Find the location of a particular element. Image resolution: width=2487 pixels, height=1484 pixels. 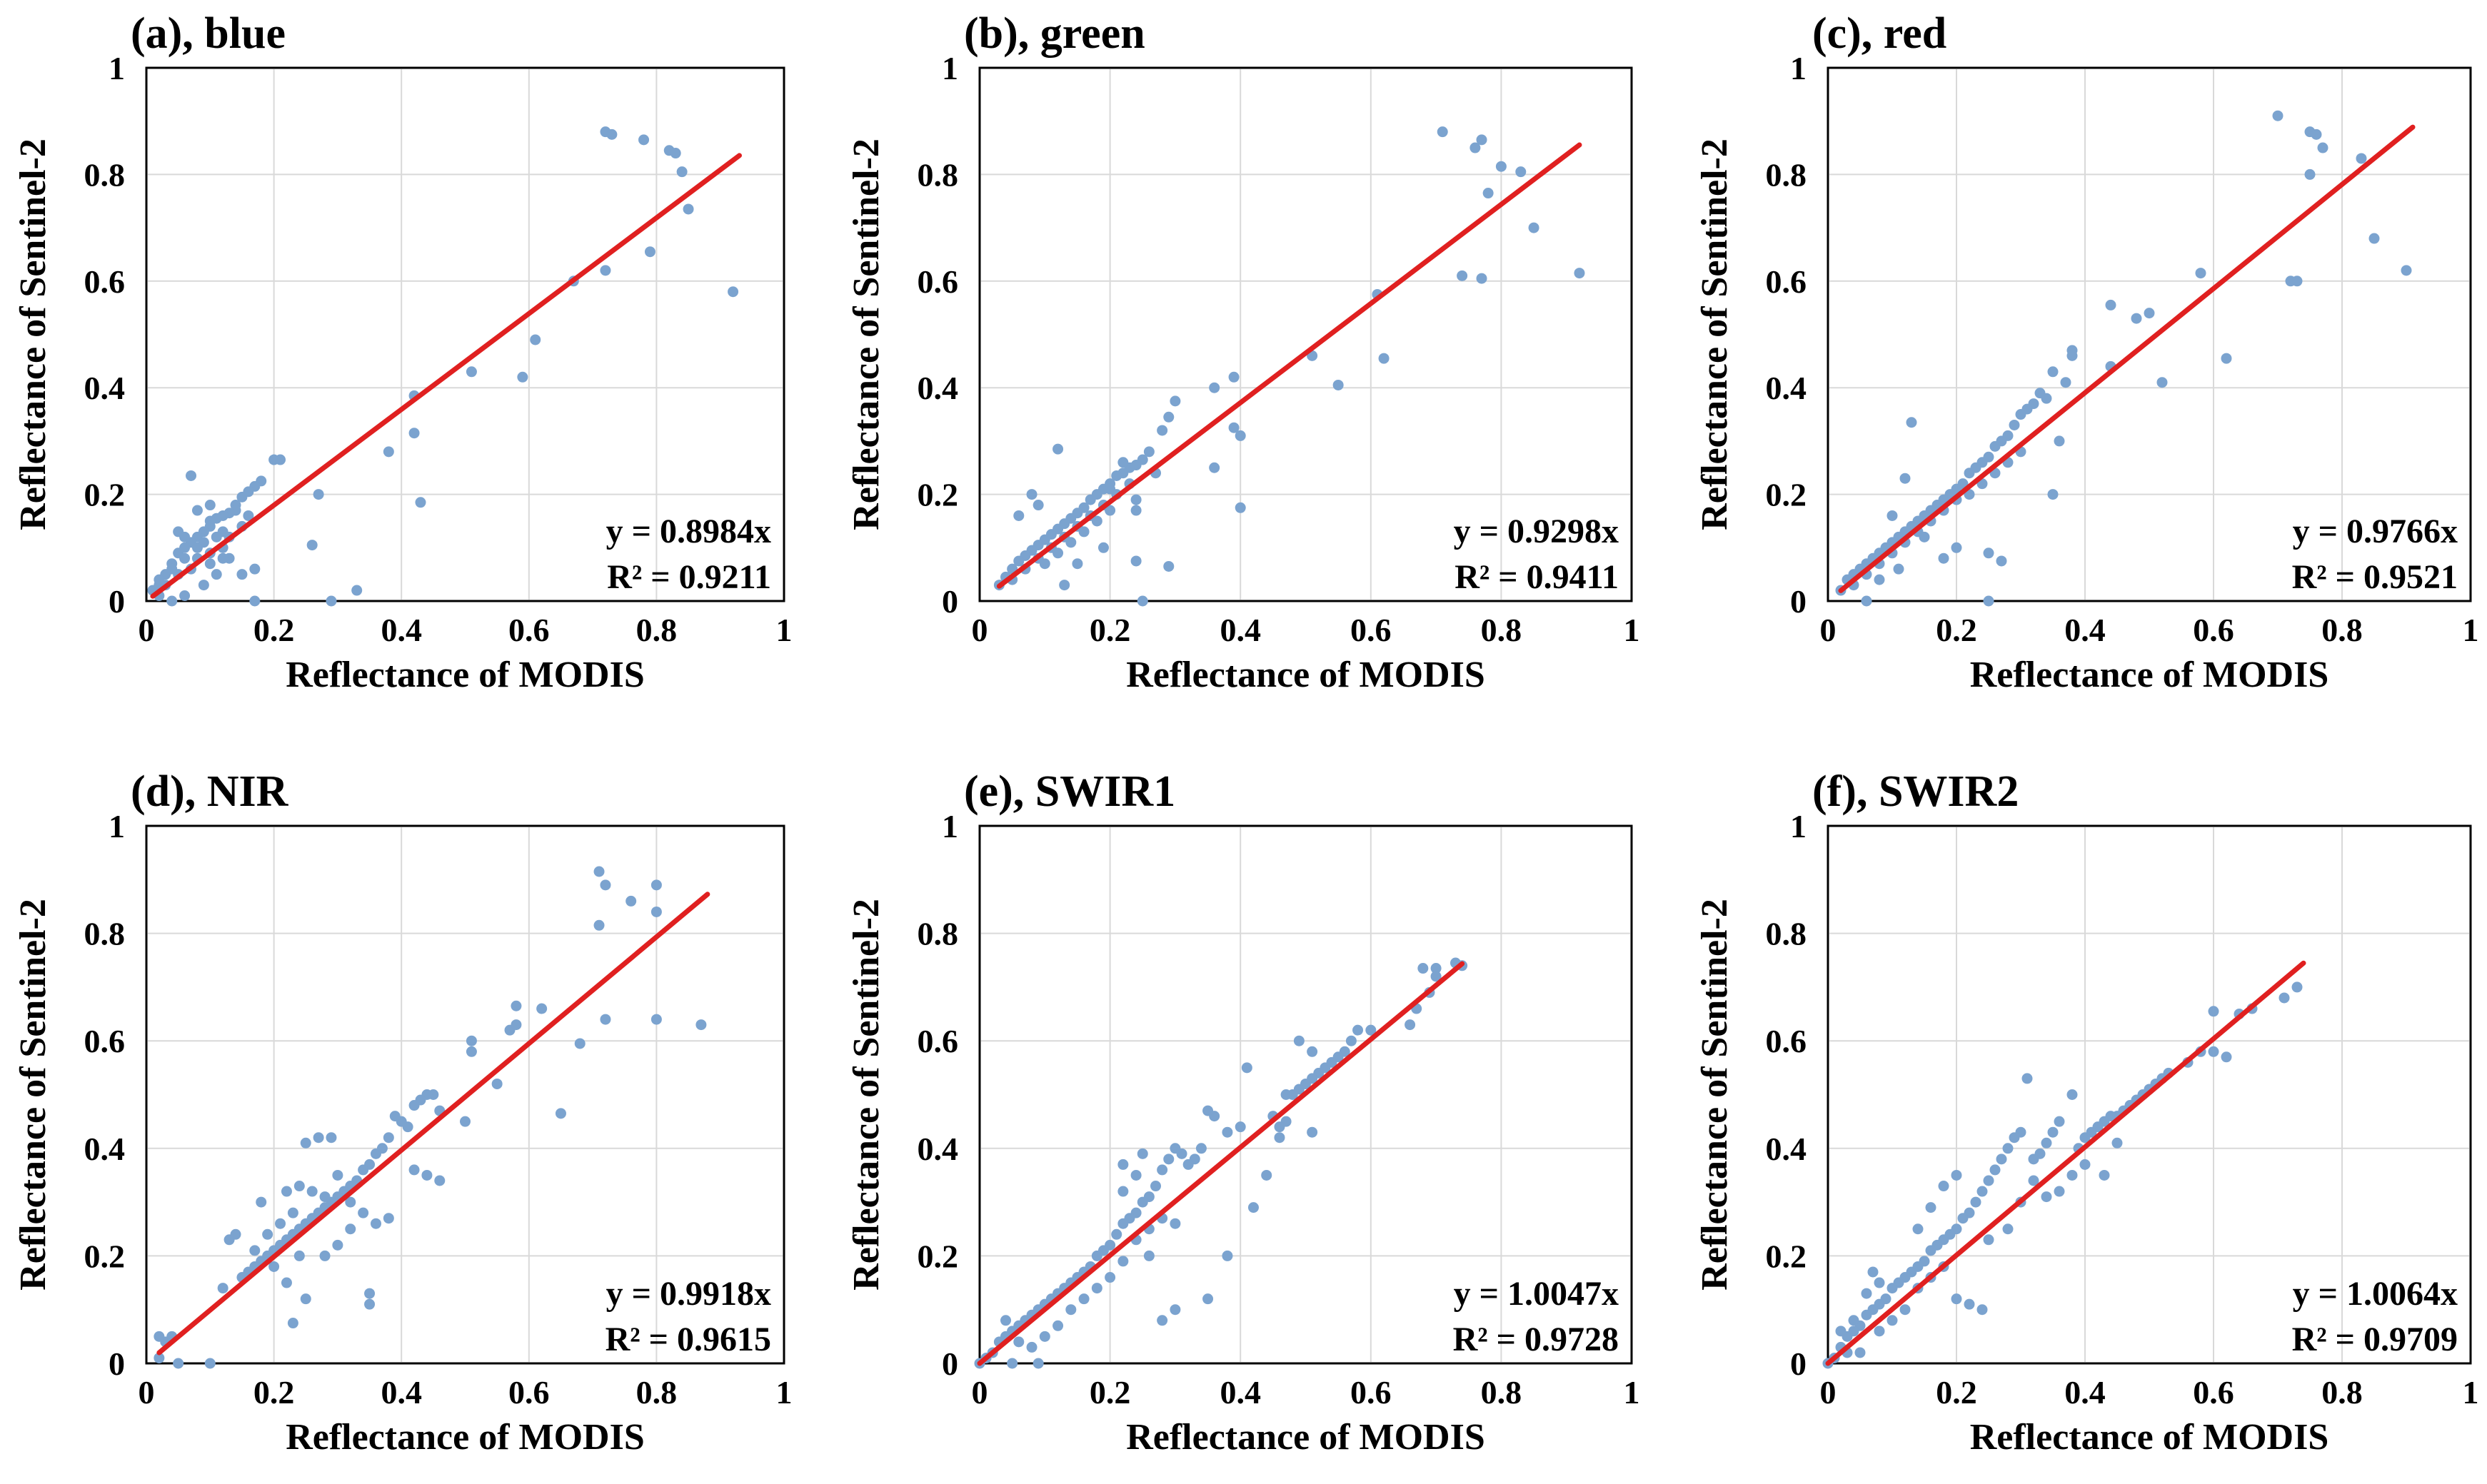

regression-equation: y = 0.9298x is located at coordinates (1536, 531).